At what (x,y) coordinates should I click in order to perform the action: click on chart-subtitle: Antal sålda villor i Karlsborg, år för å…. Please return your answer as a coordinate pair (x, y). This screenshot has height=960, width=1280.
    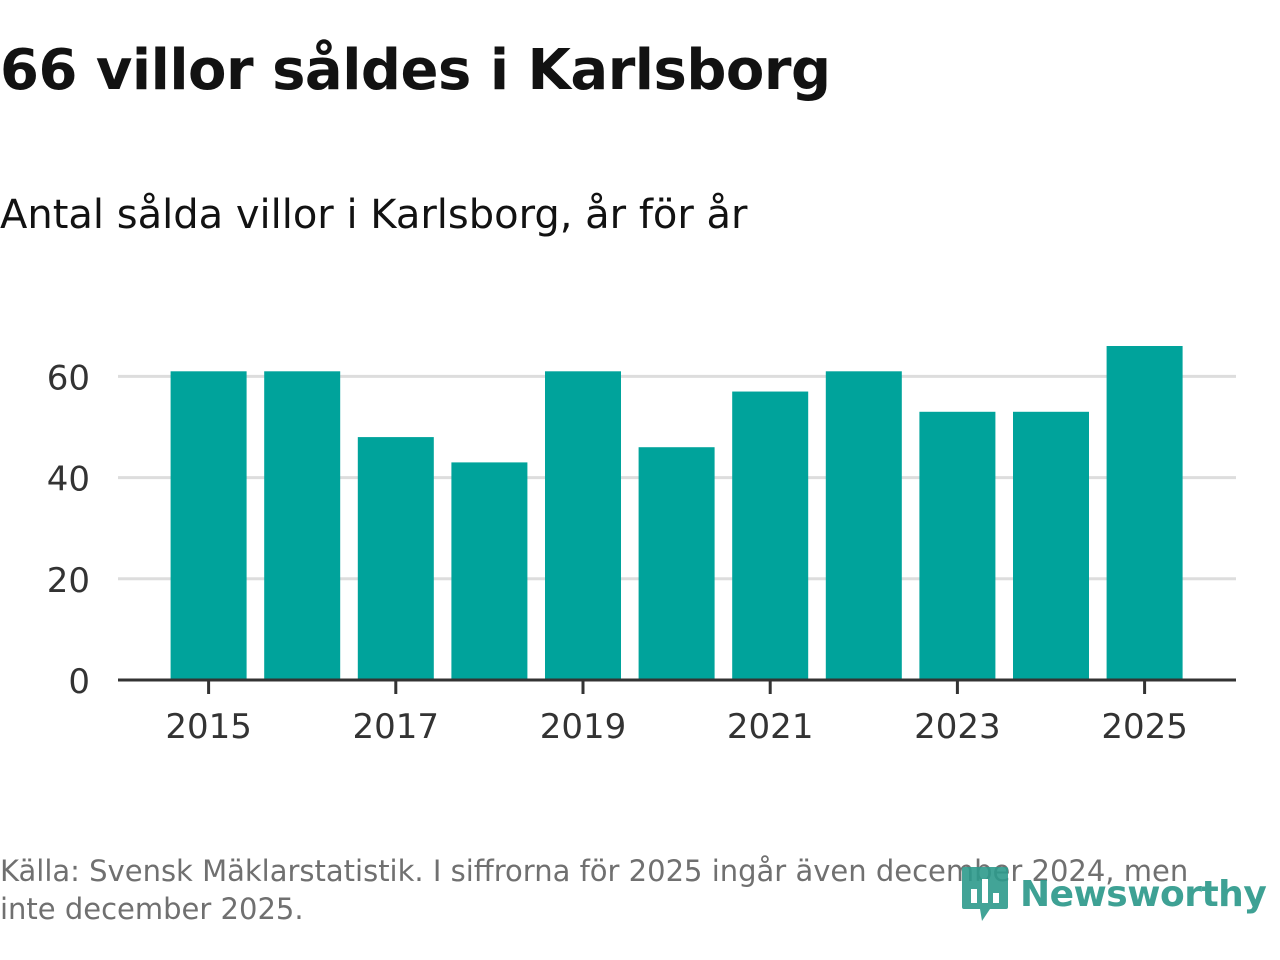
    Looking at the image, I should click on (374, 215).